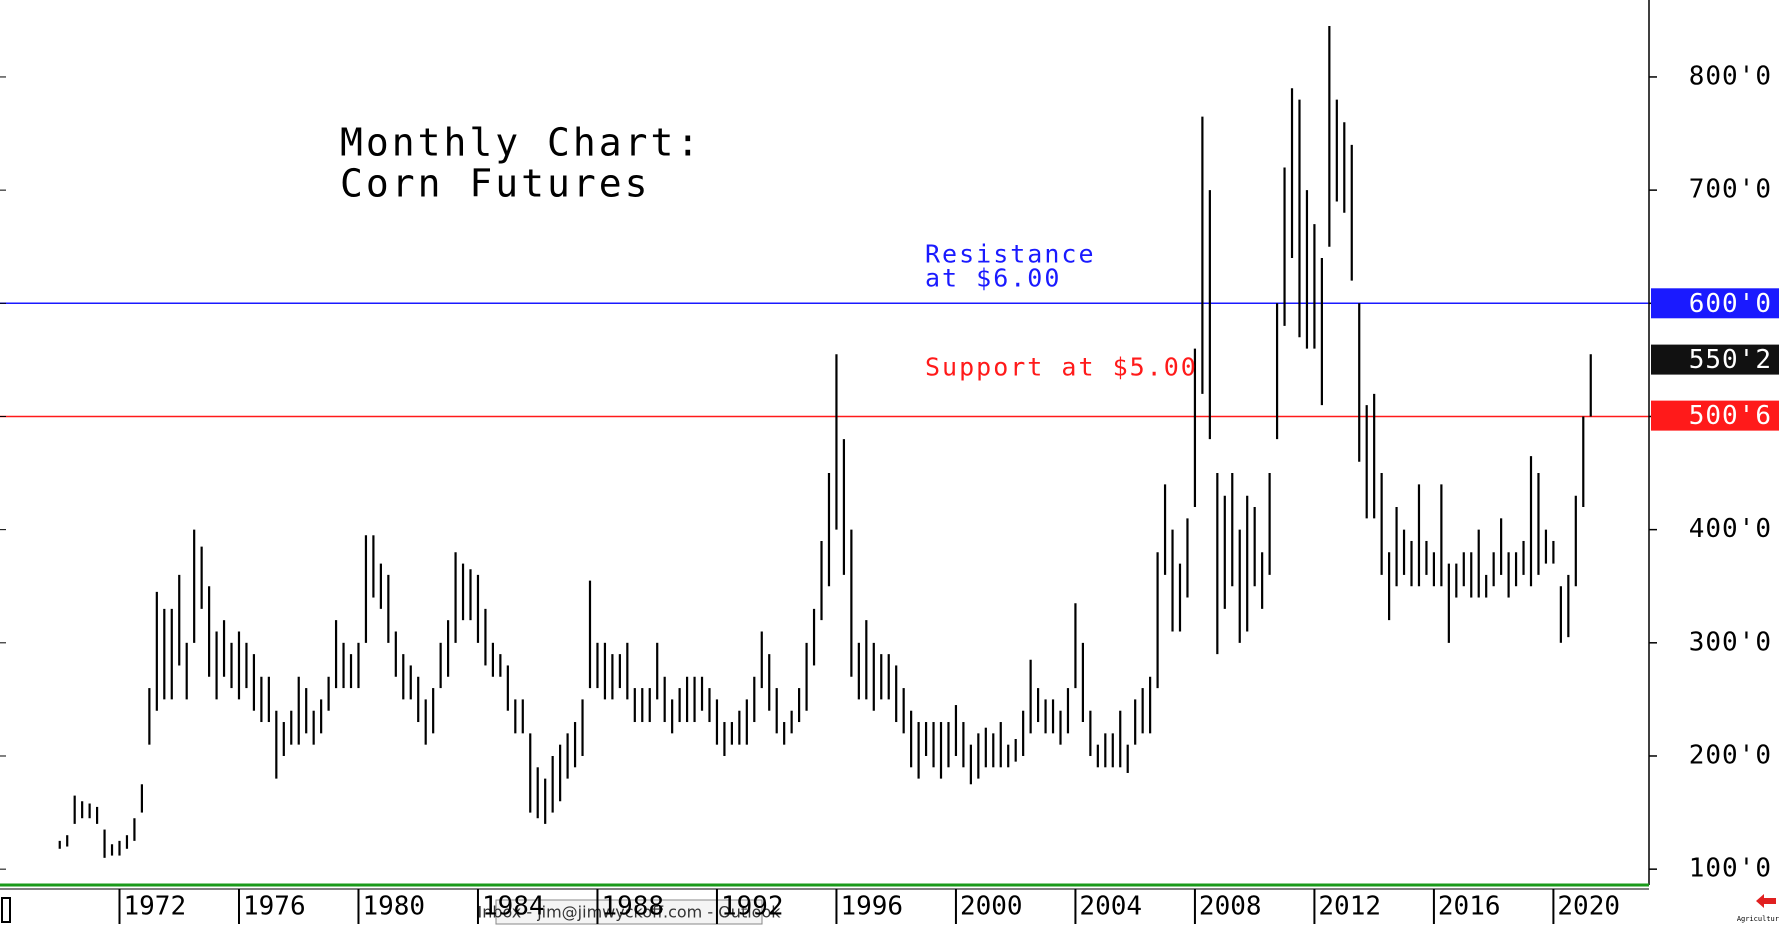 This screenshot has width=1779, height=926. Describe the element at coordinates (1230, 907) in the screenshot. I see `x-tick-label: 2008` at that location.